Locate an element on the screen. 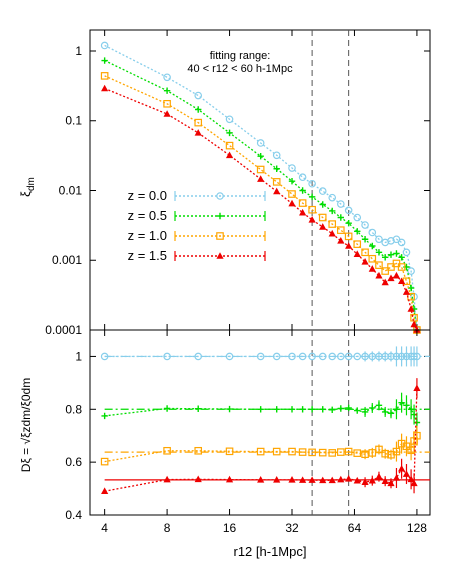 The width and height of the screenshot is (460, 572). legend-label: z = 1.5 is located at coordinates (147, 255).